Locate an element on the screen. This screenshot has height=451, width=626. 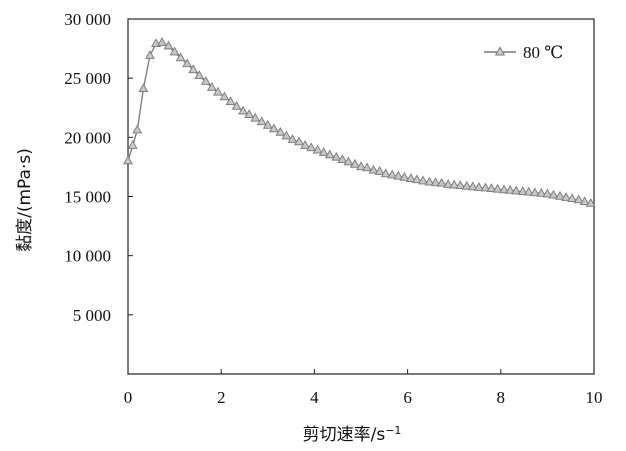
x-tick-label: 8 is located at coordinates (501, 397).